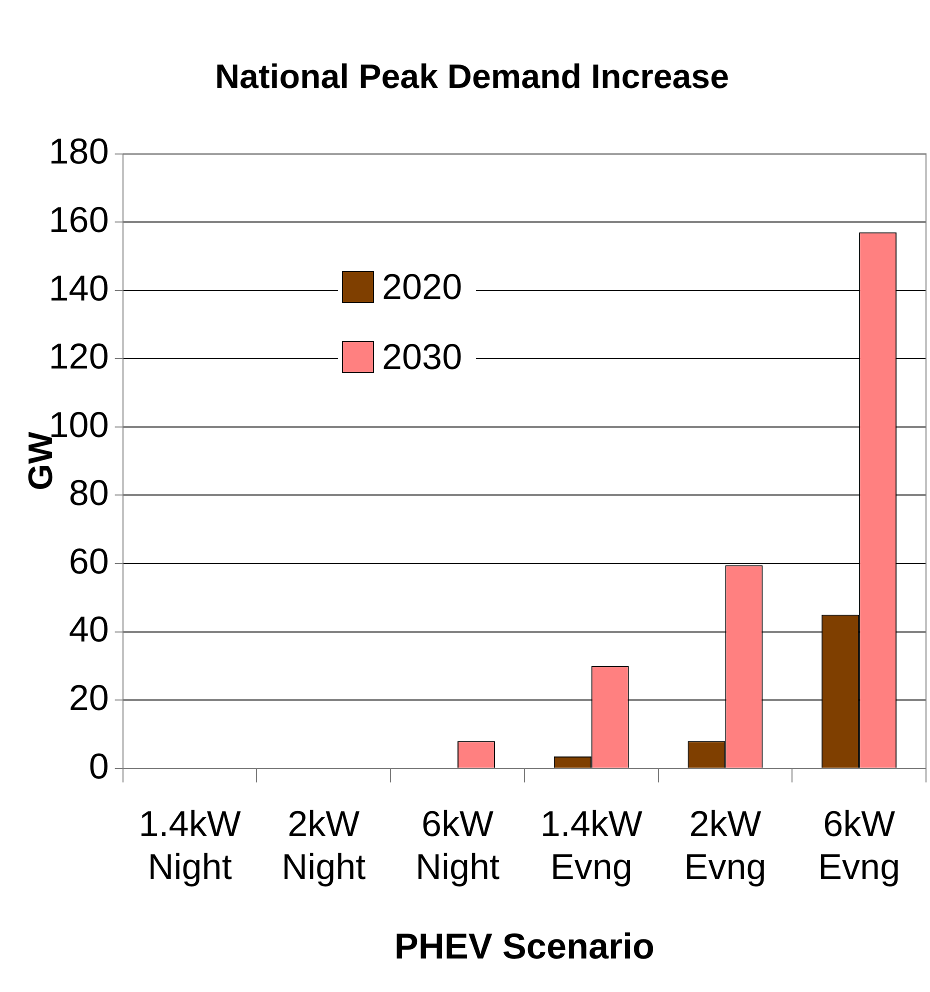 Image resolution: width=930 pixels, height=992 pixels. I want to click on legend-label: 2030, so click(422, 357).